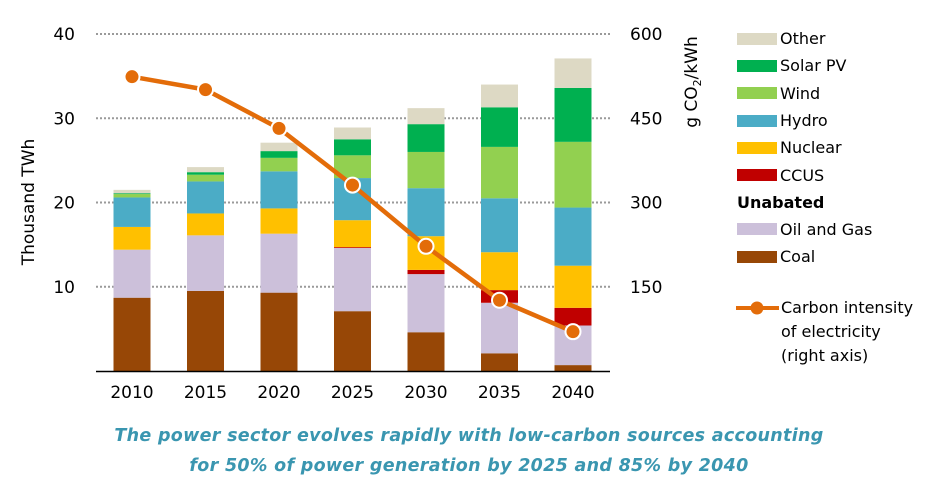 This screenshot has height=490, width=938. I want to click on legend-item-other: Other, so click(804, 38).